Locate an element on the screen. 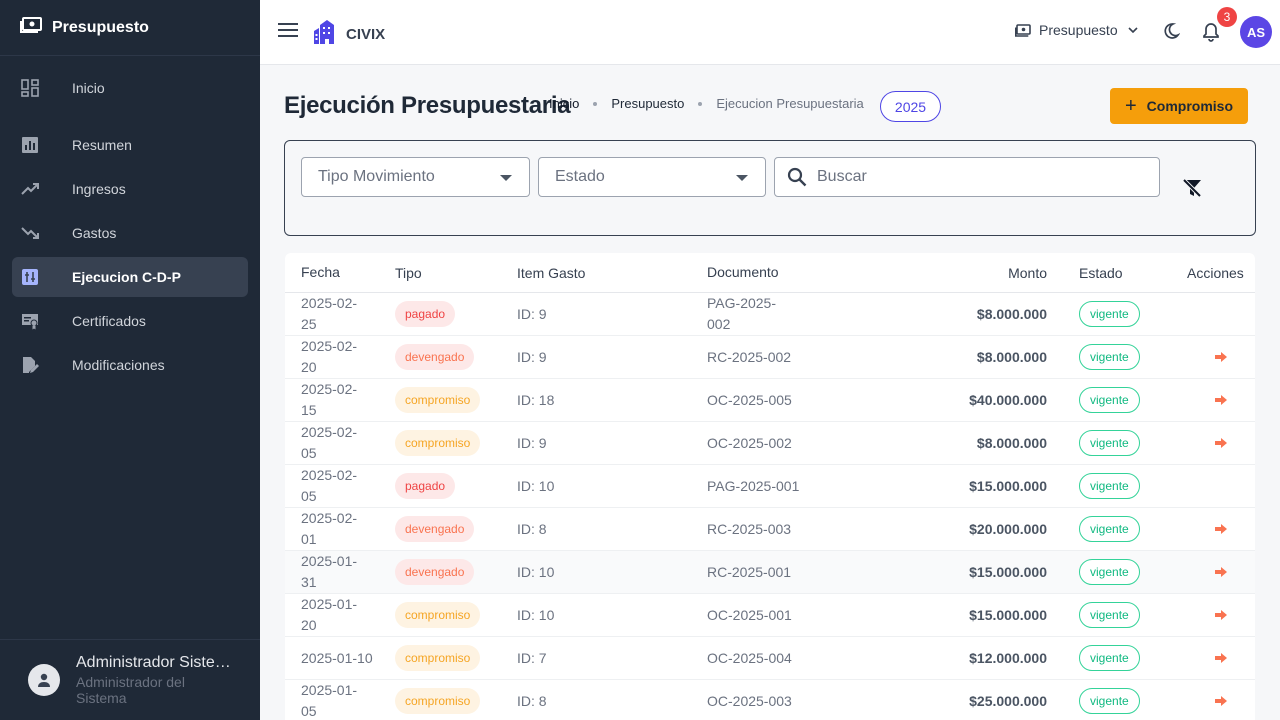 The width and height of the screenshot is (1280, 720). clear-filters-icon is located at coordinates (1192, 190).